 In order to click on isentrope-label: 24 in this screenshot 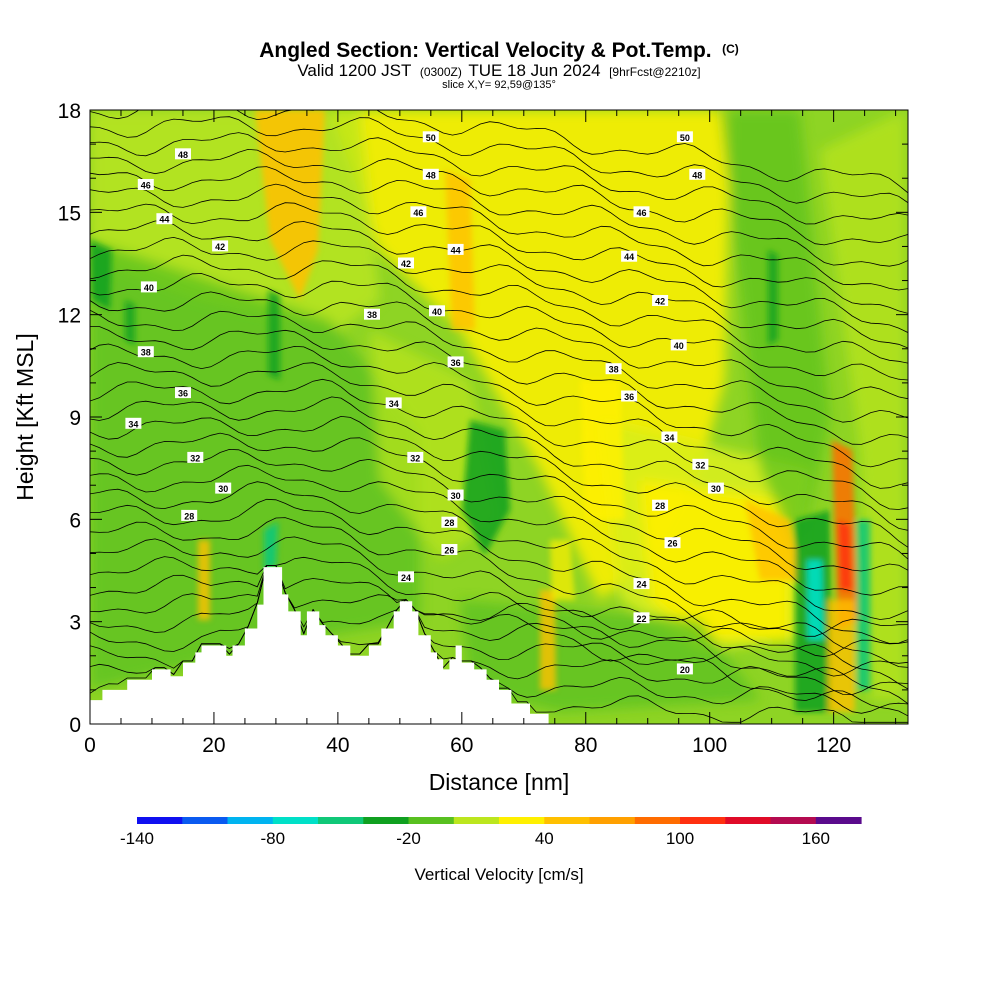, I will do `click(641, 584)`.